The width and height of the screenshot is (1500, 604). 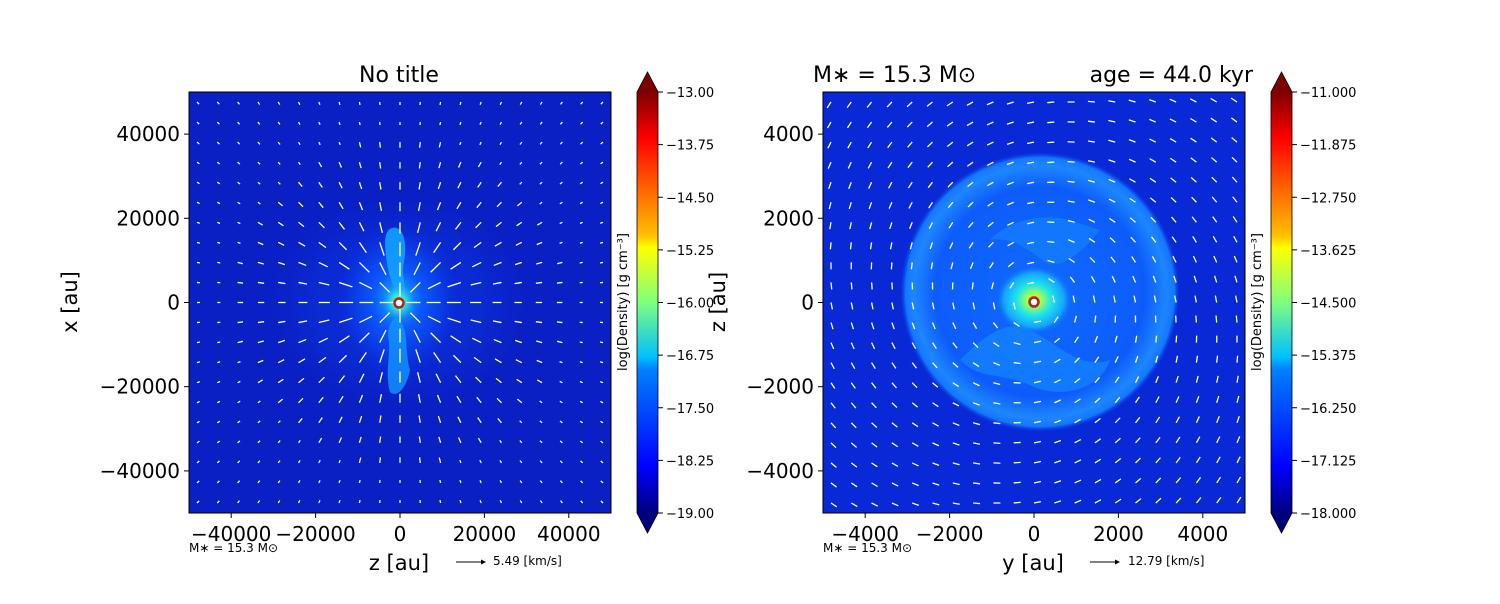 I want to click on right-xtick-label: 2000, so click(x=1118, y=534).